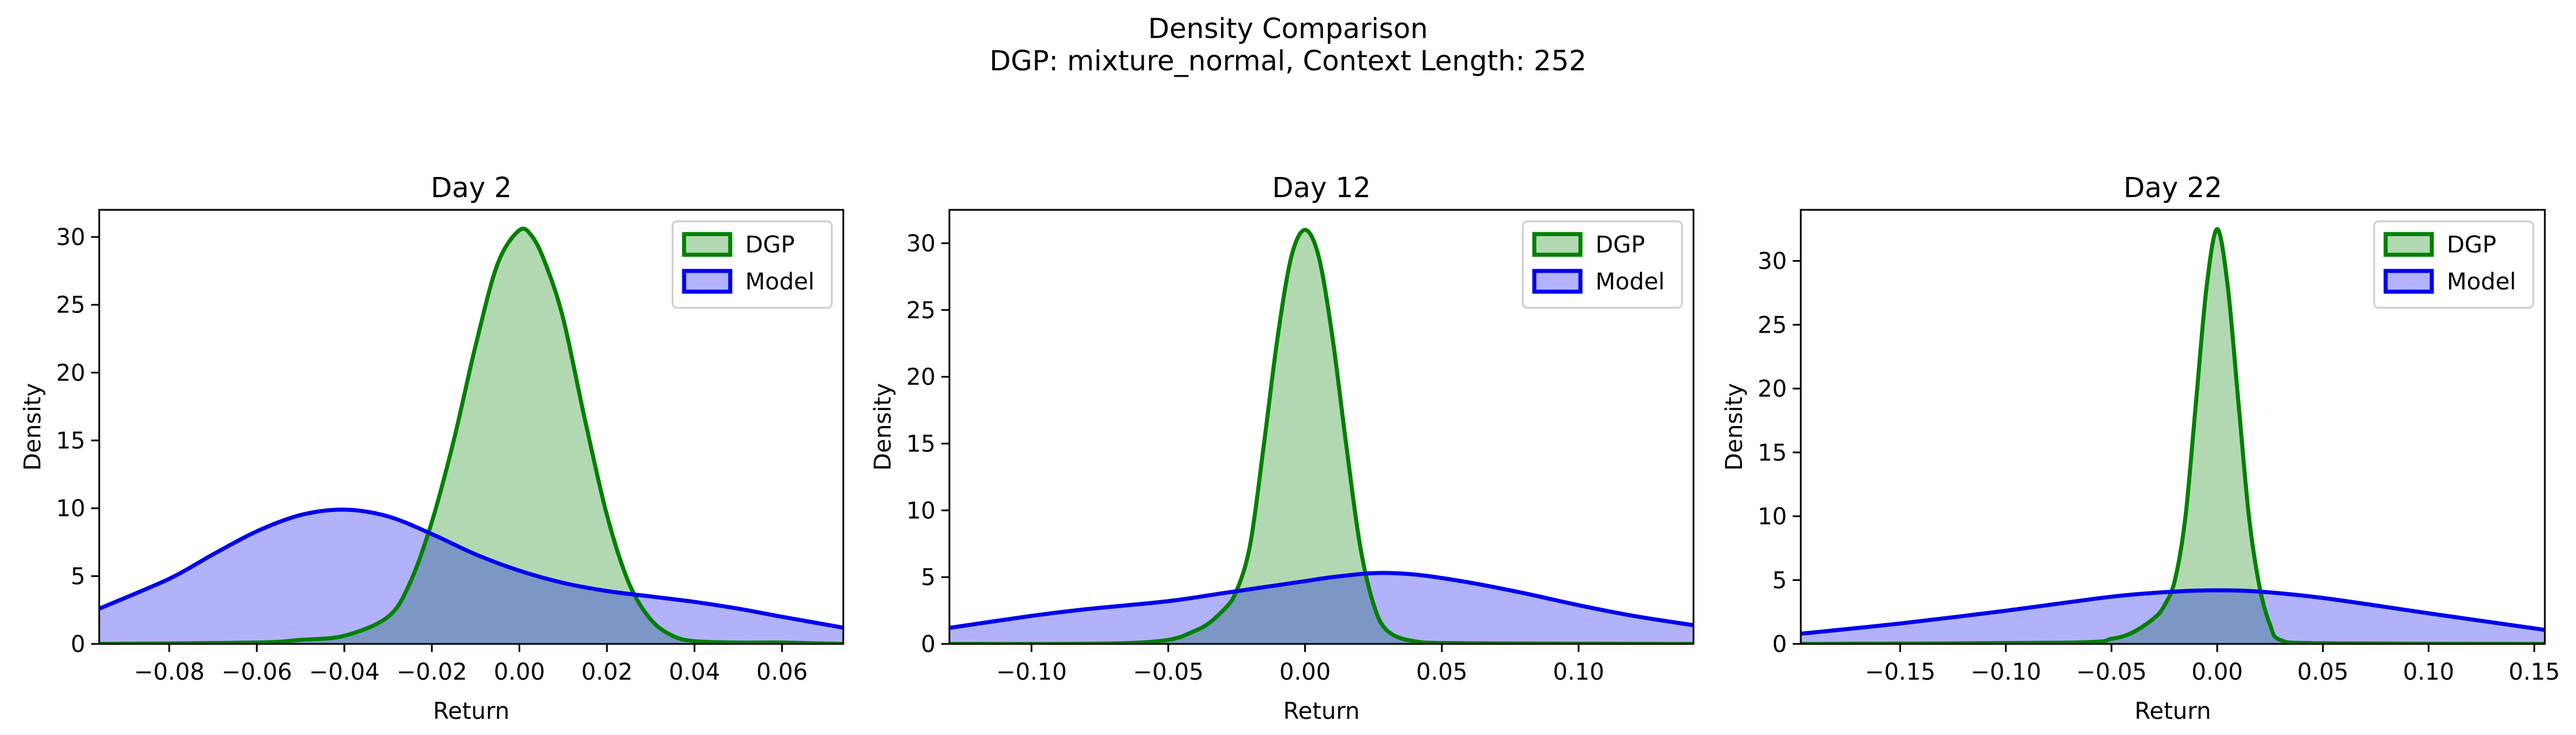  What do you see at coordinates (1288, 29) in the screenshot?
I see `figure-title: Density Comparison` at bounding box center [1288, 29].